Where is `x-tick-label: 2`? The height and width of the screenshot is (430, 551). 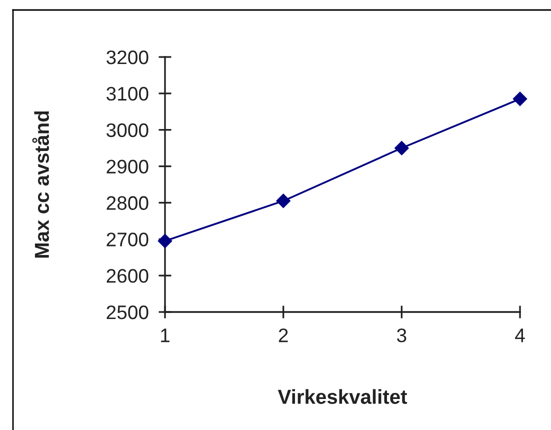
x-tick-label: 2 is located at coordinates (283, 335).